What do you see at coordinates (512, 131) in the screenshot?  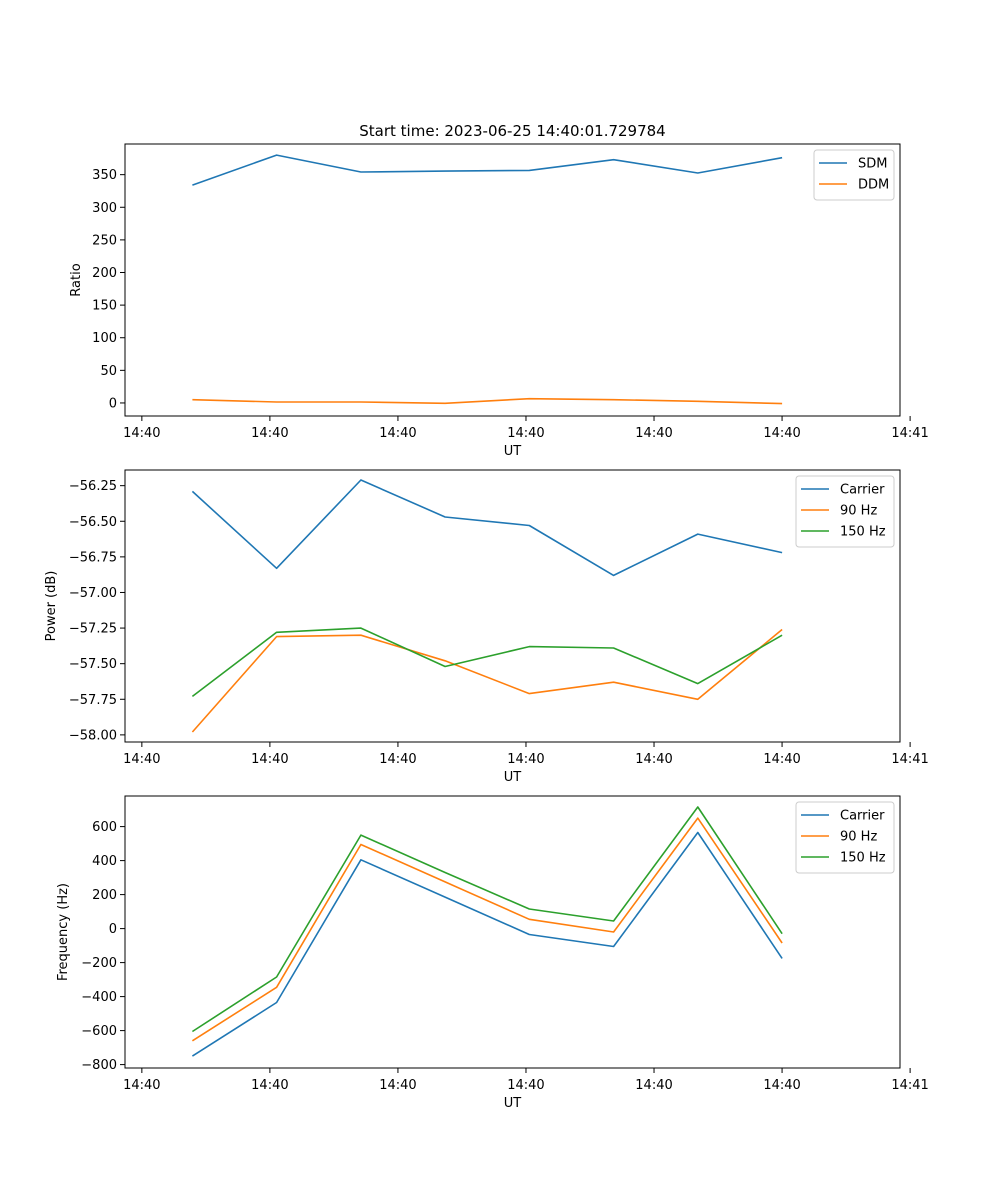 I see `chart-title: Start time: 2023-06-25 14:40:01.729784` at bounding box center [512, 131].